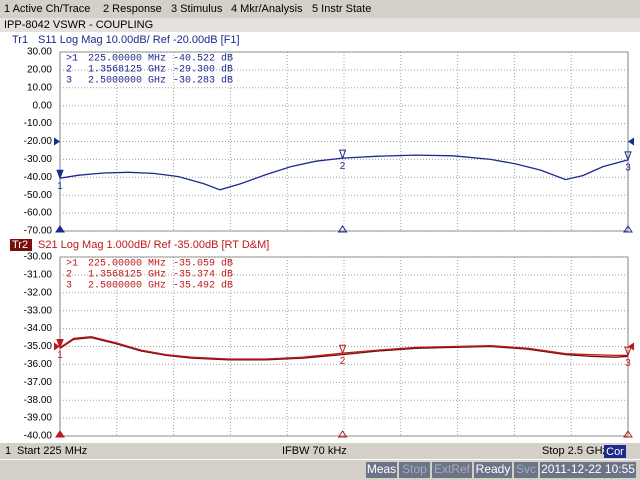 The image size is (640, 480). I want to click on menu-item: 4 Mkr/Analysis, so click(267, 9).